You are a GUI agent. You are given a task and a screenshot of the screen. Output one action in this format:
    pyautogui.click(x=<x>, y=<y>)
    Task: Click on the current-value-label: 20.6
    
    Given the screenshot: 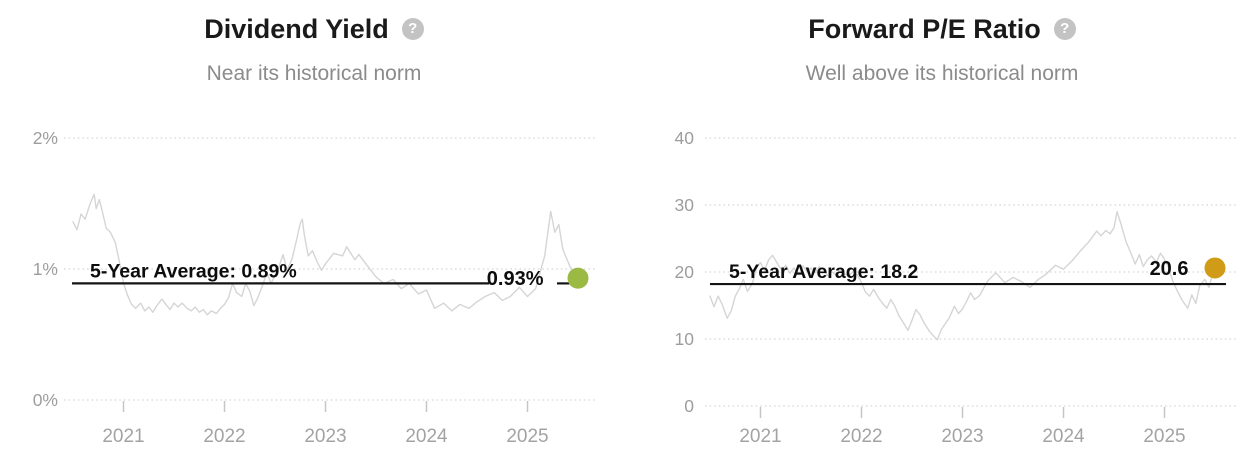 What is the action you would take?
    pyautogui.click(x=1169, y=269)
    